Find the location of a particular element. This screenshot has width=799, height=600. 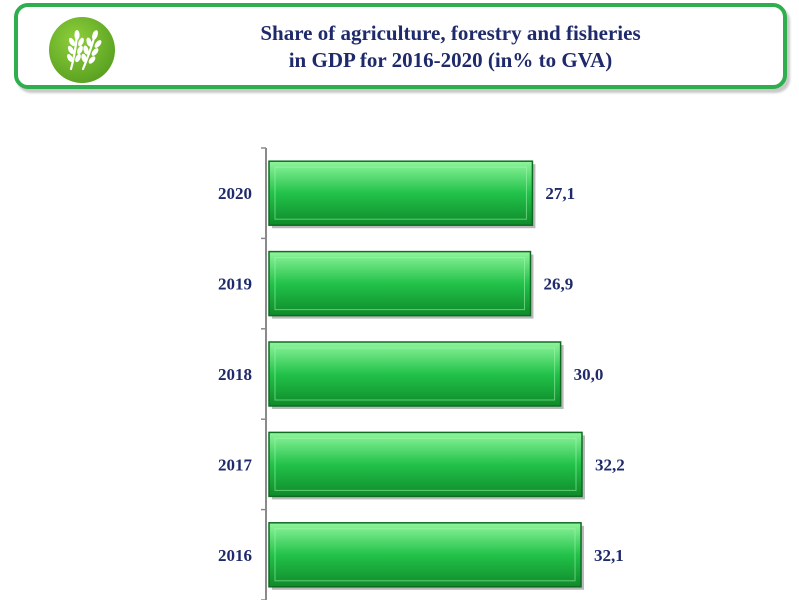

value-label: 27,1 is located at coordinates (560, 193).